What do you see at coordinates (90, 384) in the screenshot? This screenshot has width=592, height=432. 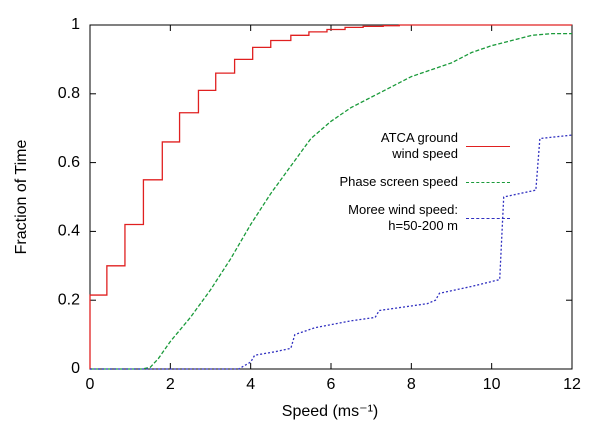 I see `x-tick-label: 0` at bounding box center [90, 384].